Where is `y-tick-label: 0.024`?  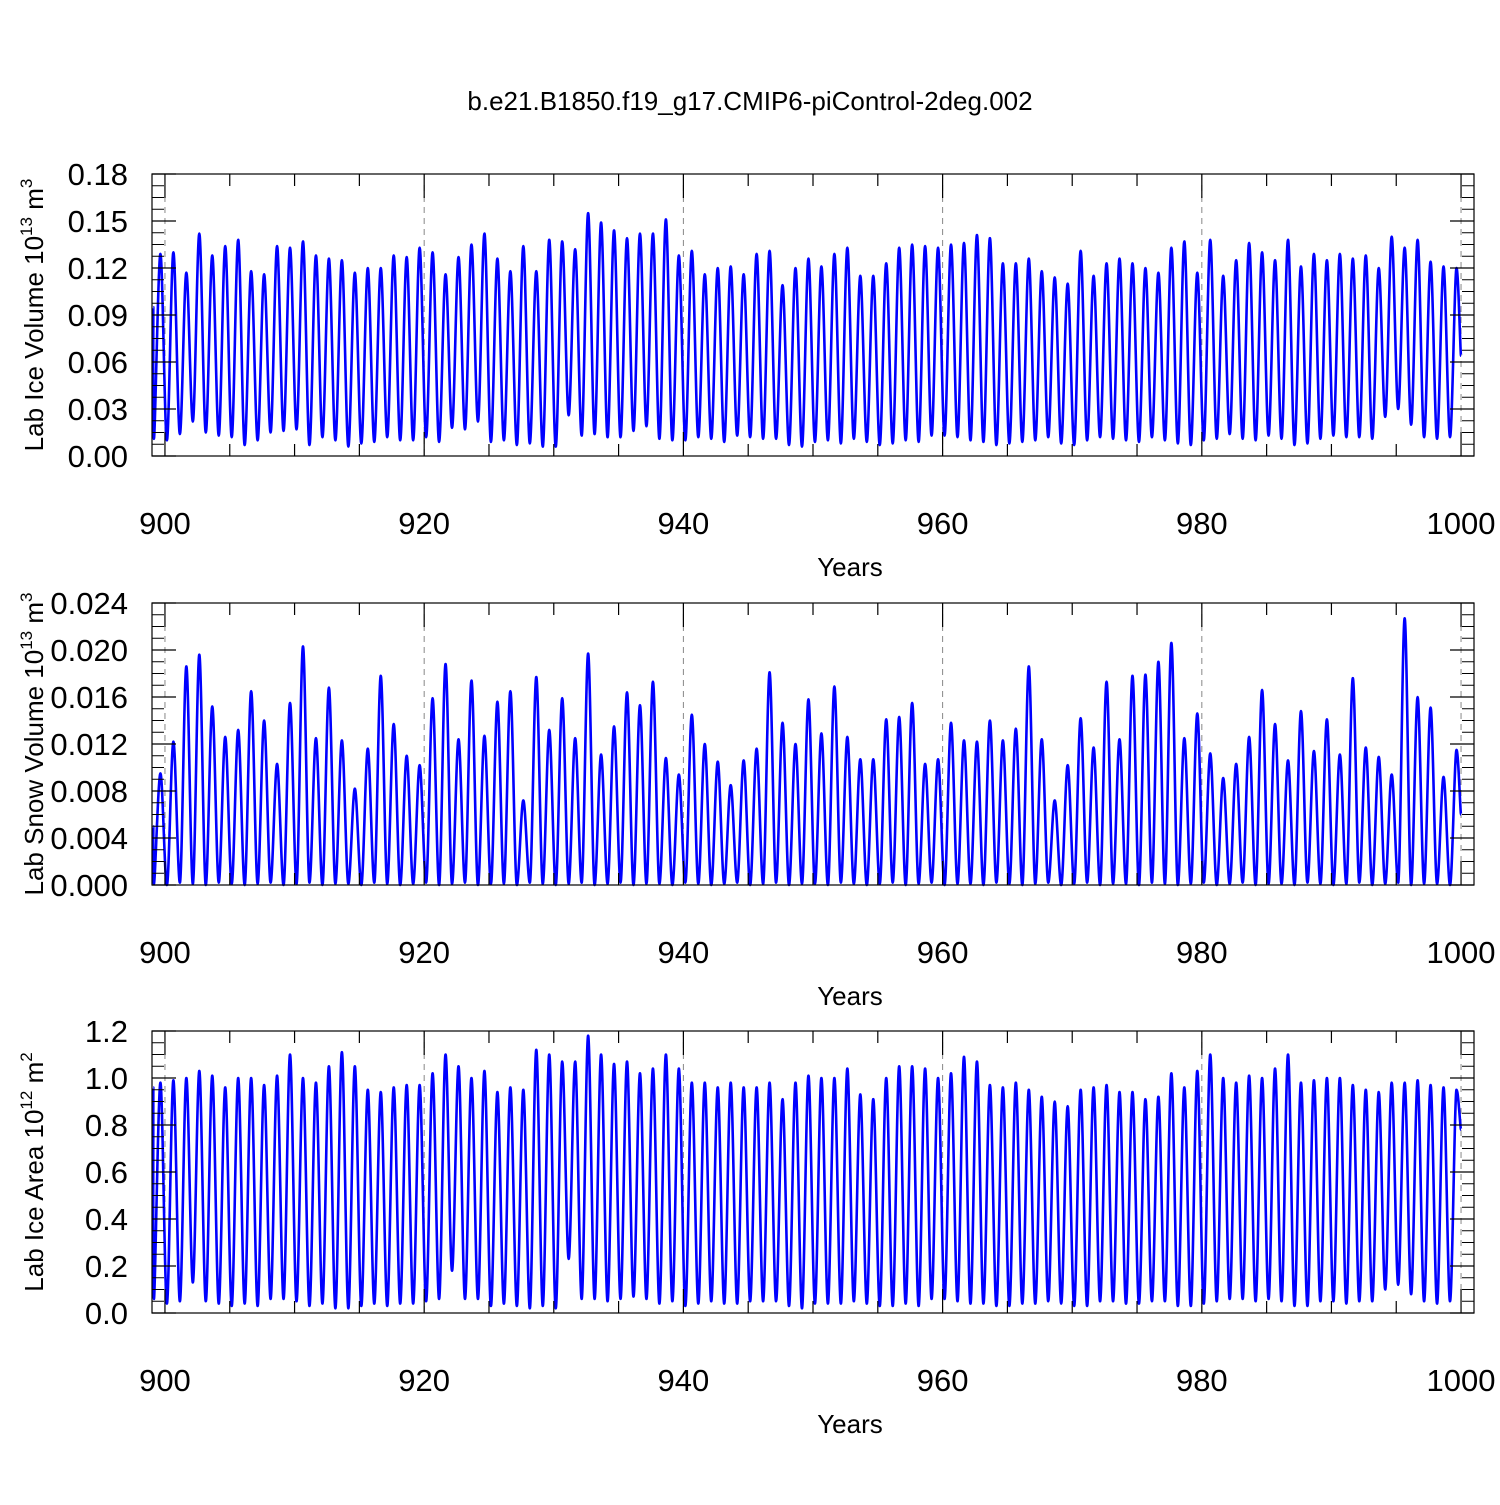 y-tick-label: 0.024 is located at coordinates (89, 603).